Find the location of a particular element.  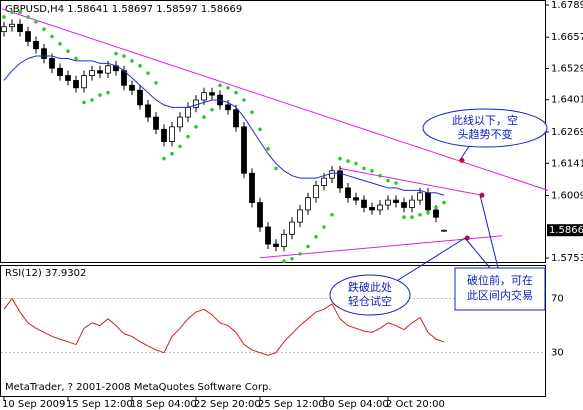

y-tick-label: 1.64010 is located at coordinates (567, 100).